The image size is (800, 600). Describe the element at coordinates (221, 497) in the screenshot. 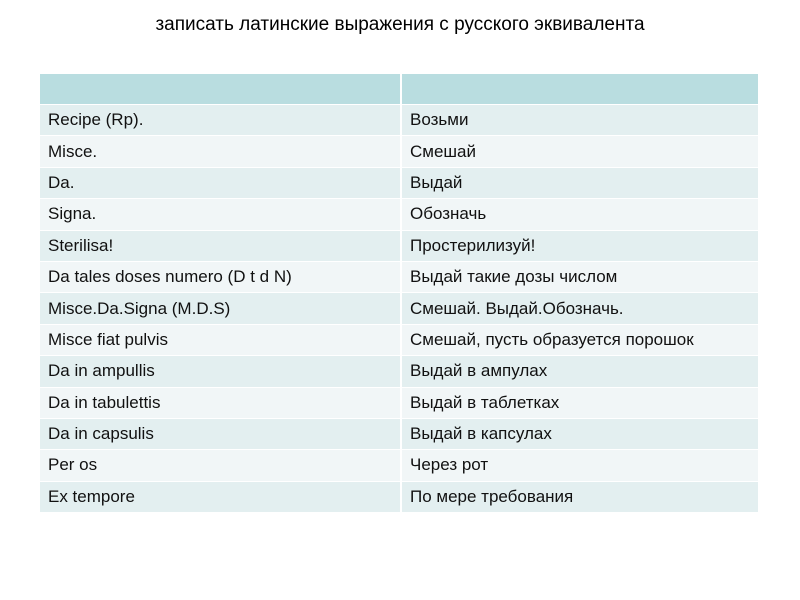

I see `cell-latin: Ex tempore` at that location.